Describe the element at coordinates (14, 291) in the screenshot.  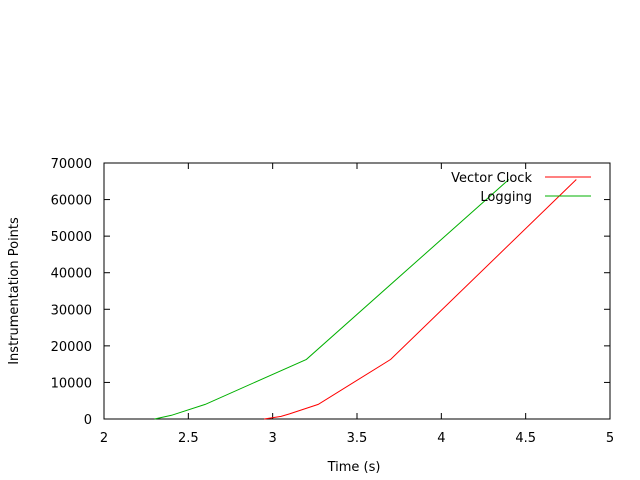
I see `y-axis-label: Instrumentation Points` at that location.